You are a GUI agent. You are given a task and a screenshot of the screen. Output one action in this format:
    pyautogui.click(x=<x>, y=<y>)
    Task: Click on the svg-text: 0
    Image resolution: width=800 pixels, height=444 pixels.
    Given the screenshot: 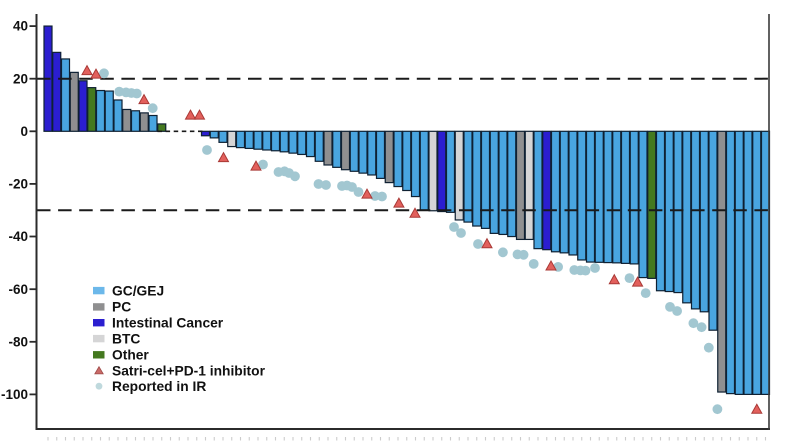 What is the action you would take?
    pyautogui.click(x=24, y=131)
    